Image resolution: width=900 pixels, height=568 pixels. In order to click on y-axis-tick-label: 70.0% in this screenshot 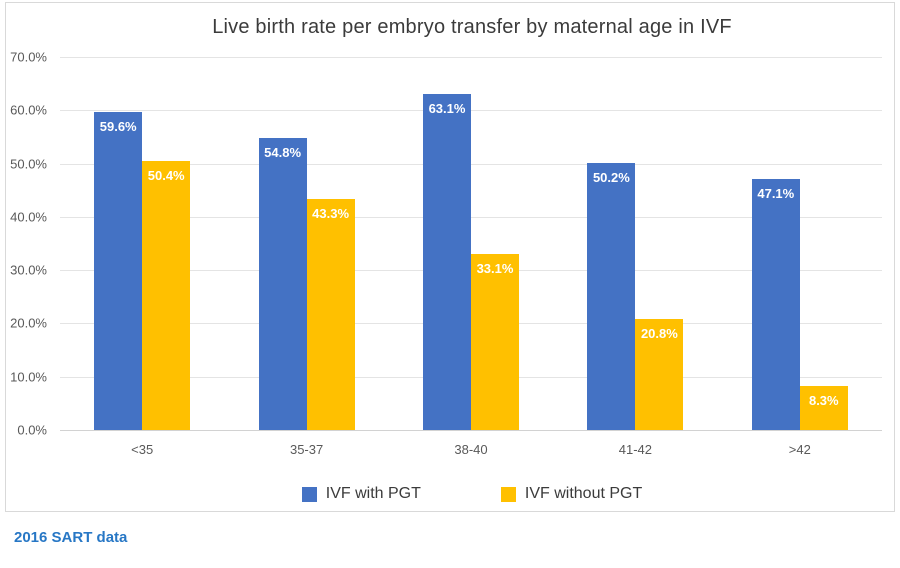, I will do `click(28, 57)`.